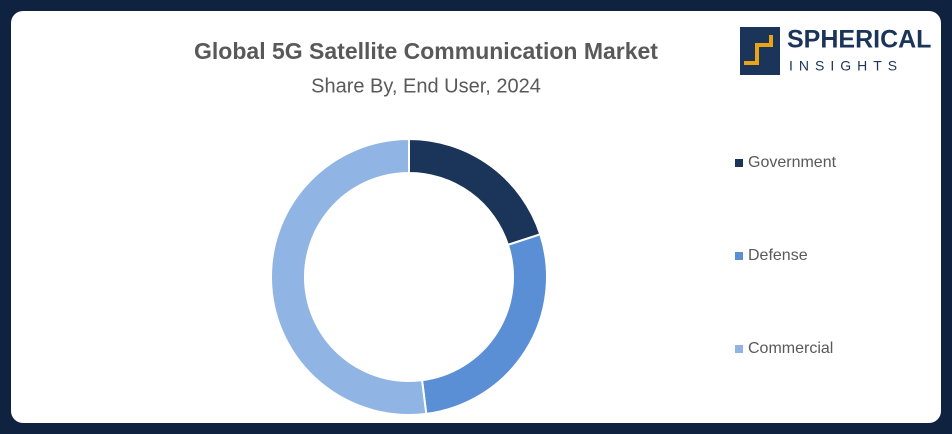  I want to click on legend-label: Government, so click(792, 162).